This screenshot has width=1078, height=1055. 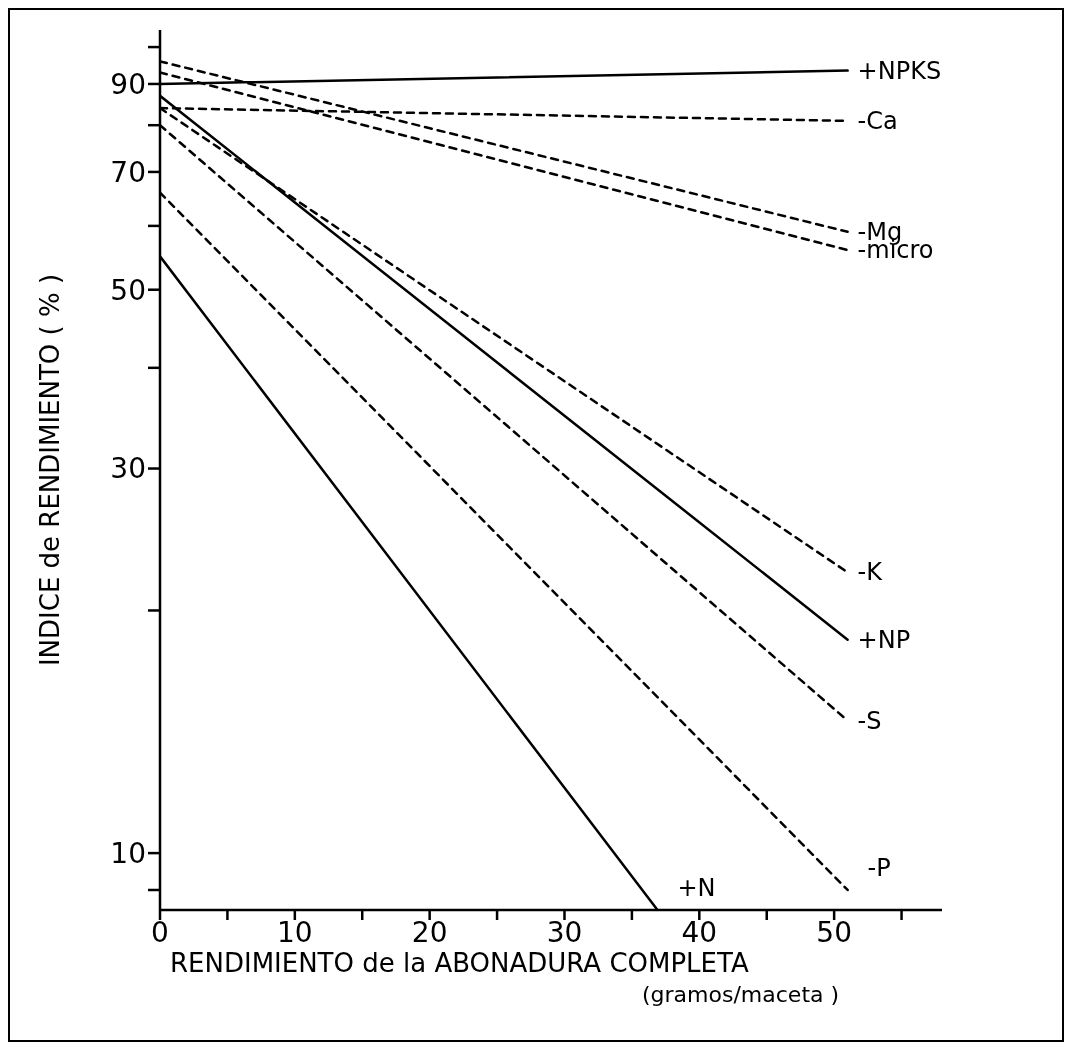 I want to click on x-tick-label: 0, so click(x=160, y=932).